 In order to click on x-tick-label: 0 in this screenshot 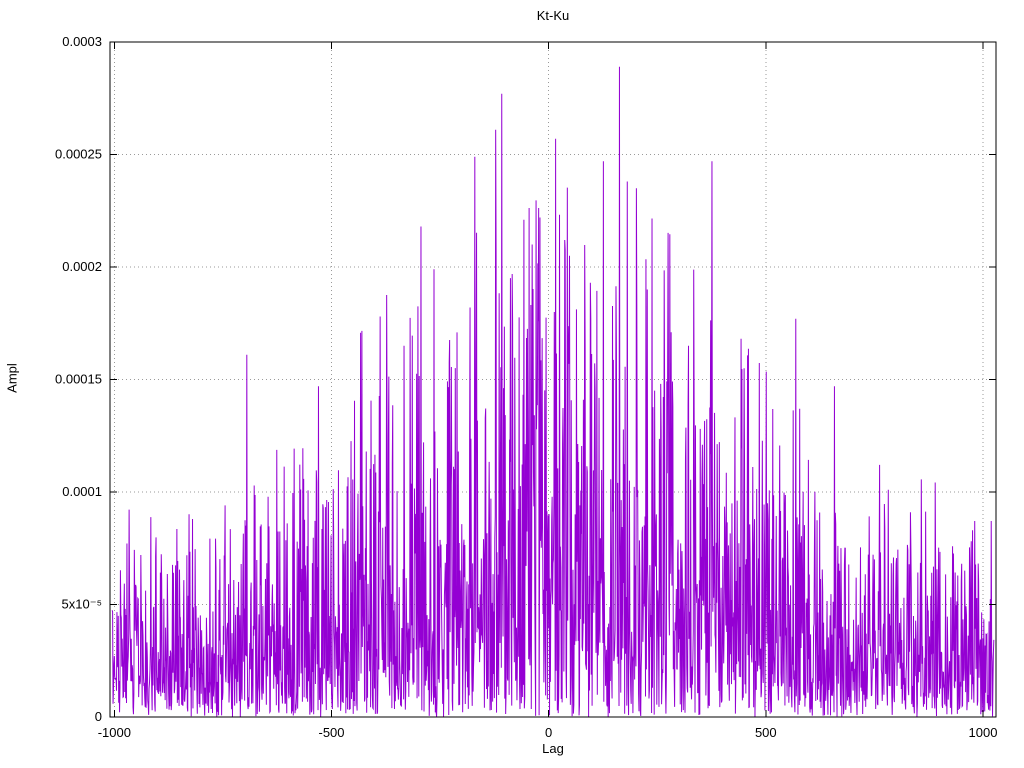, I will do `click(548, 732)`.